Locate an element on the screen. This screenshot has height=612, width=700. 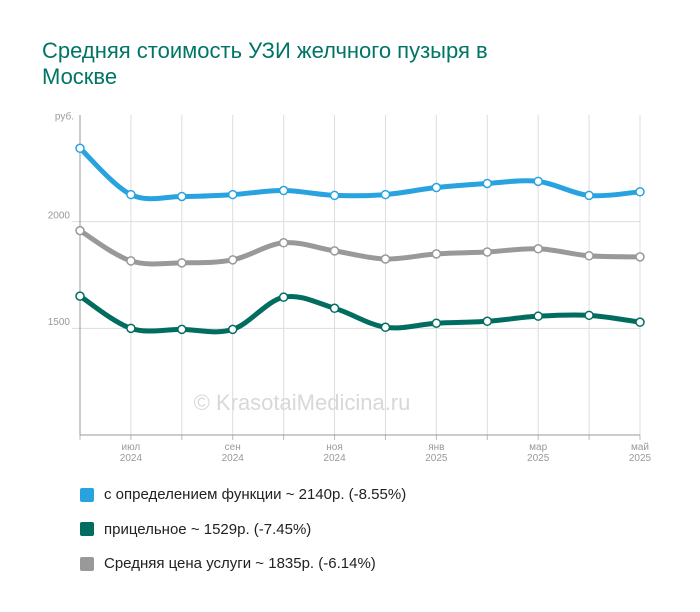
watermark: © KrasotaiMedicina.ru is located at coordinates (302, 402).